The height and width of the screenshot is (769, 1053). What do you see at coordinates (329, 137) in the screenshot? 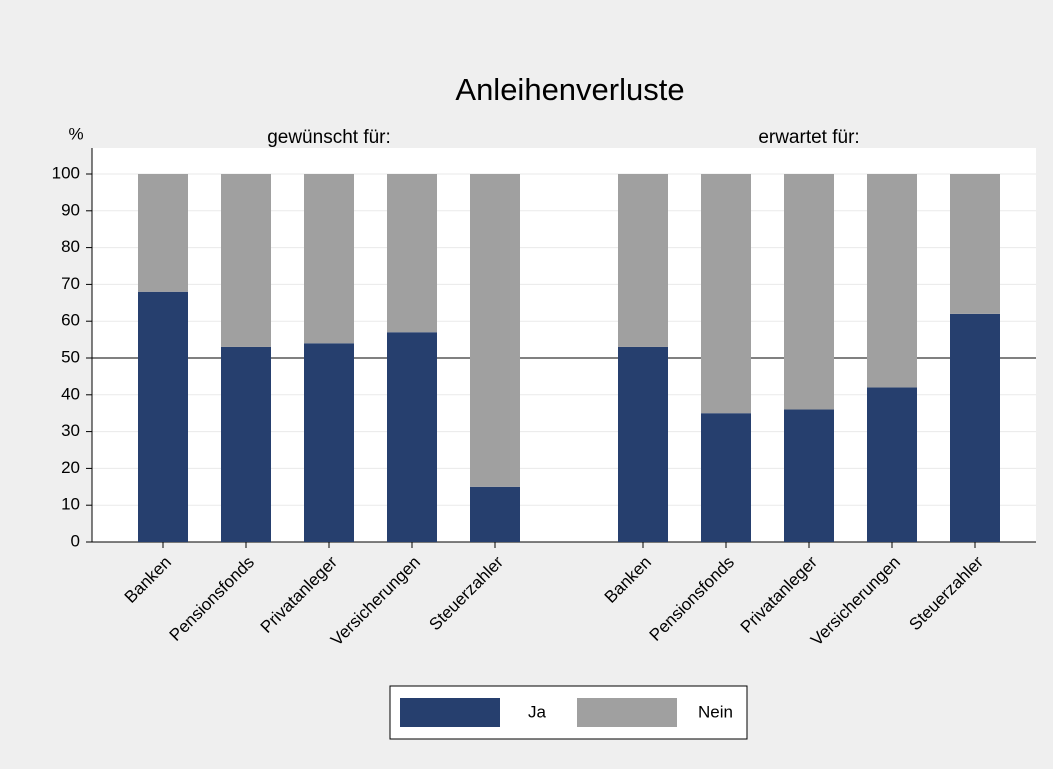
I see `group-label: gewünscht für:` at bounding box center [329, 137].